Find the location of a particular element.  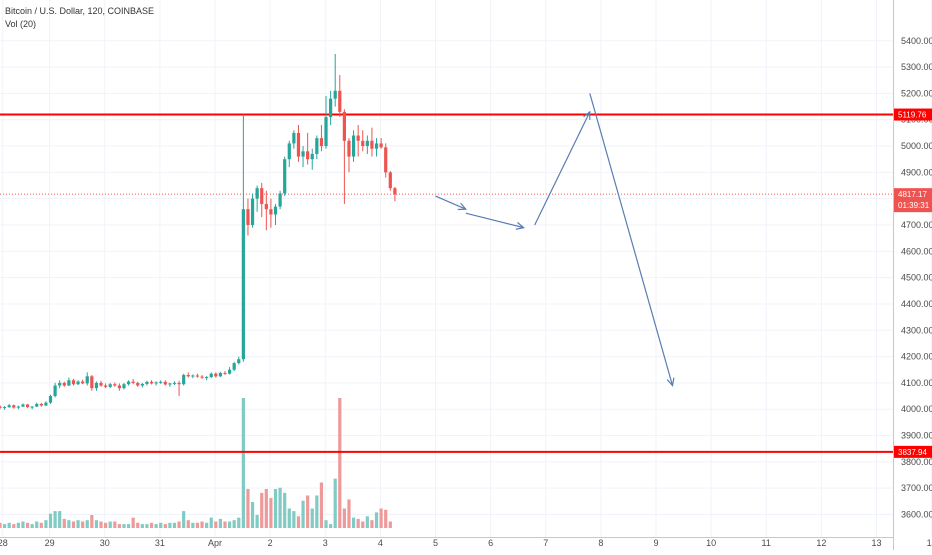

time-tick-label: 10 is located at coordinates (711, 543).